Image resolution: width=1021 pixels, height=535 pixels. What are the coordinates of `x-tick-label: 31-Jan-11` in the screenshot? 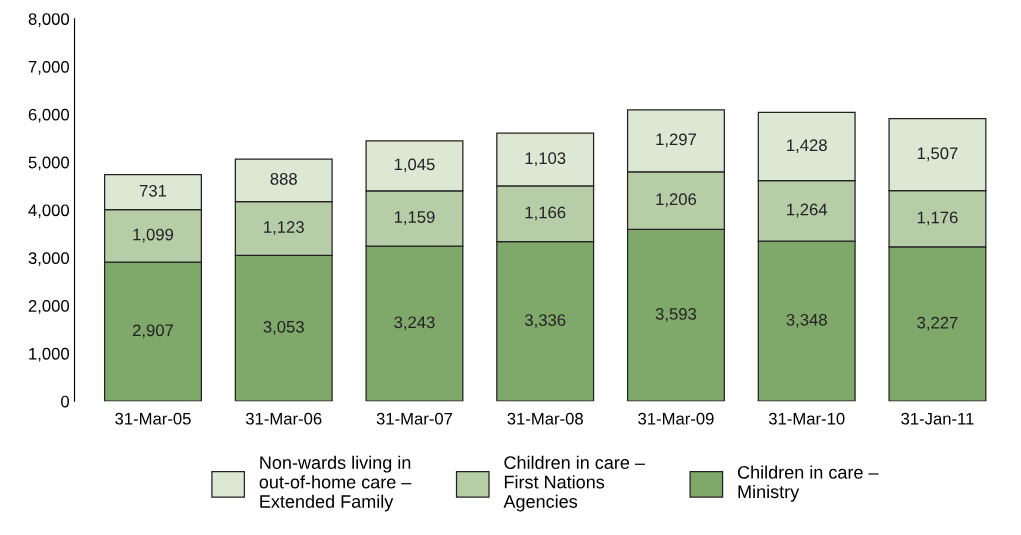 It's located at (937, 418).